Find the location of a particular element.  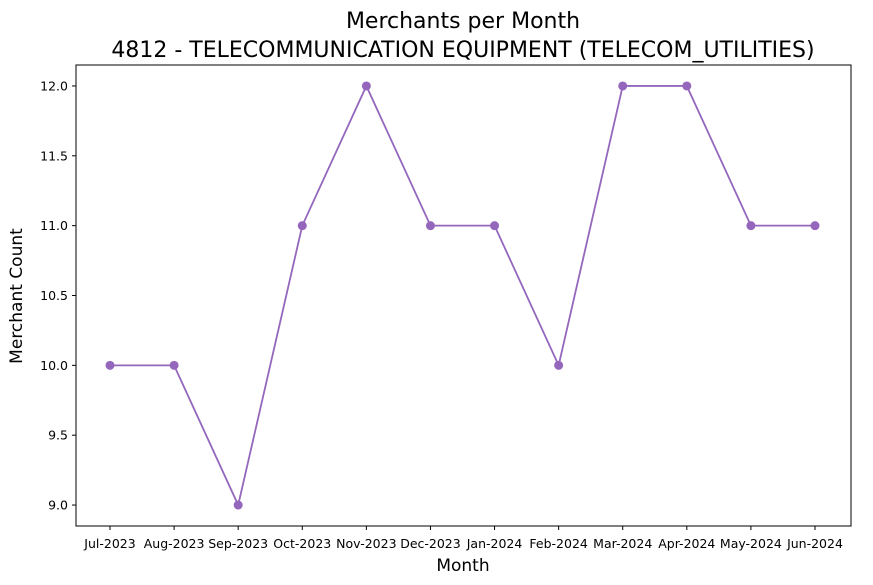

y-tick-label: 10.5 is located at coordinates (54, 295).